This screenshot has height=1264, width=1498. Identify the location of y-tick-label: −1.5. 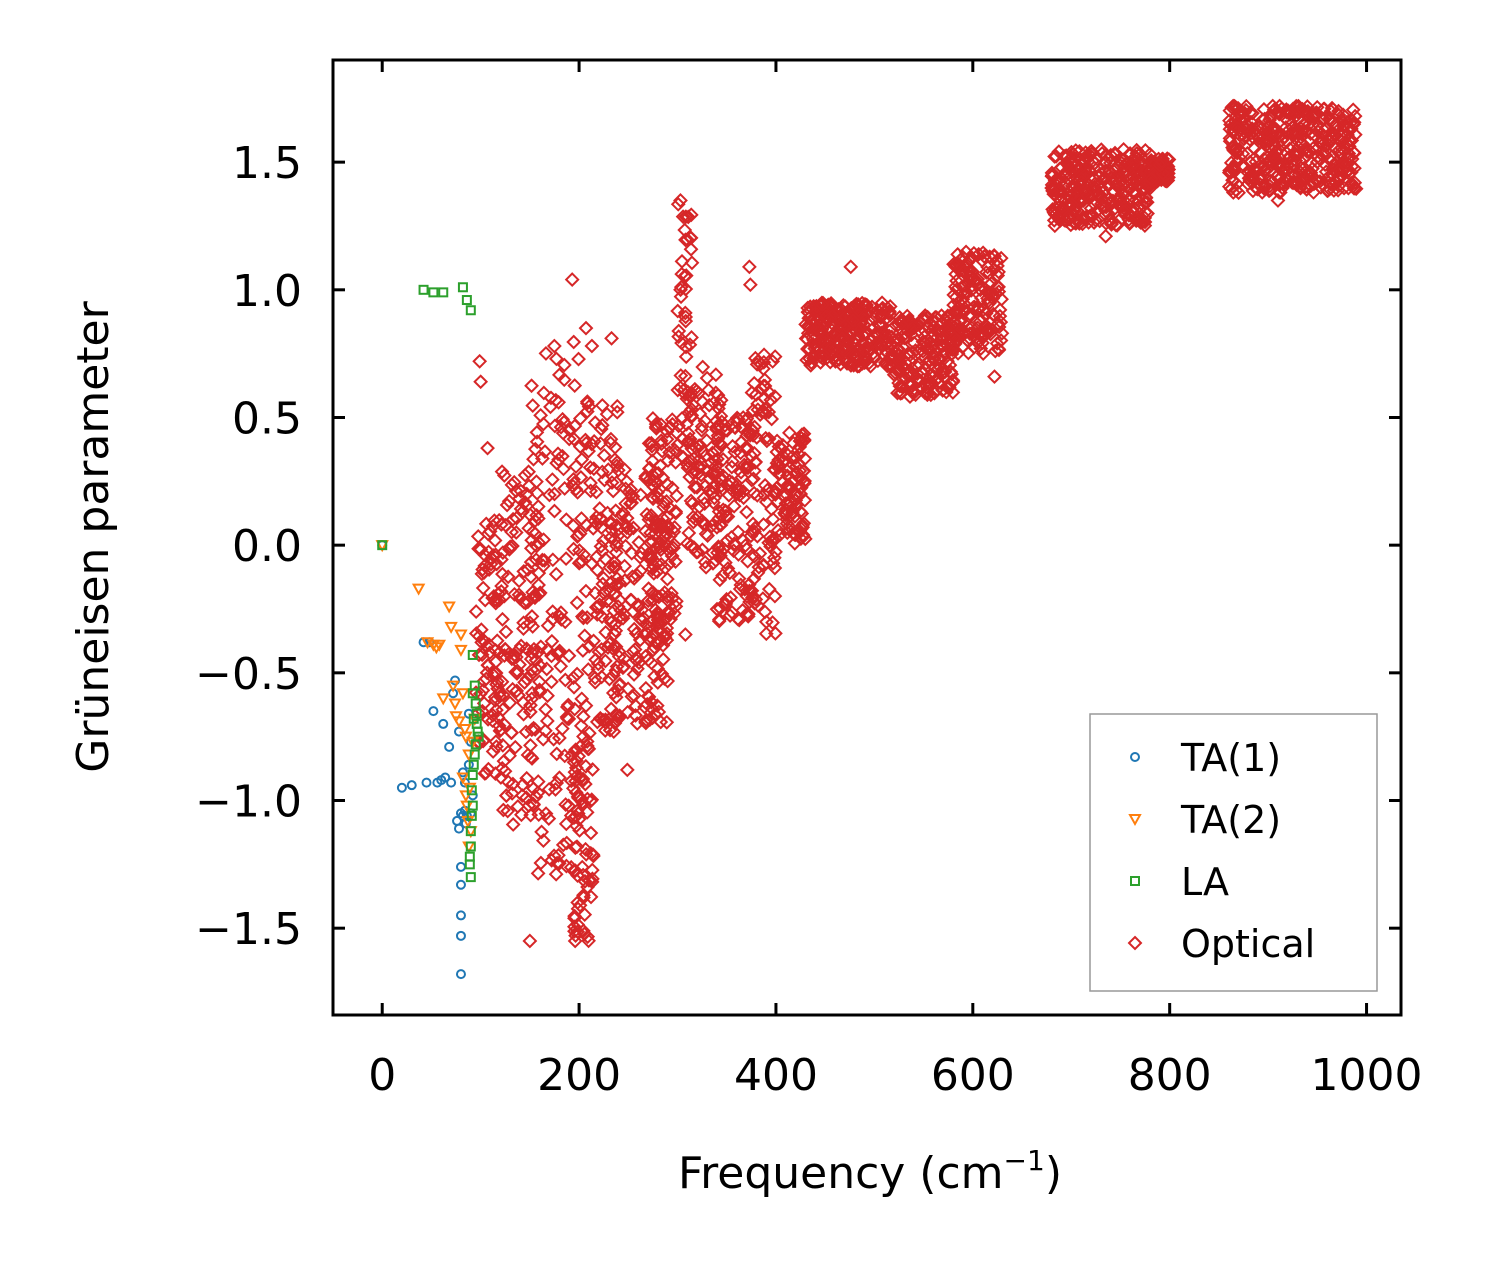
(248, 929).